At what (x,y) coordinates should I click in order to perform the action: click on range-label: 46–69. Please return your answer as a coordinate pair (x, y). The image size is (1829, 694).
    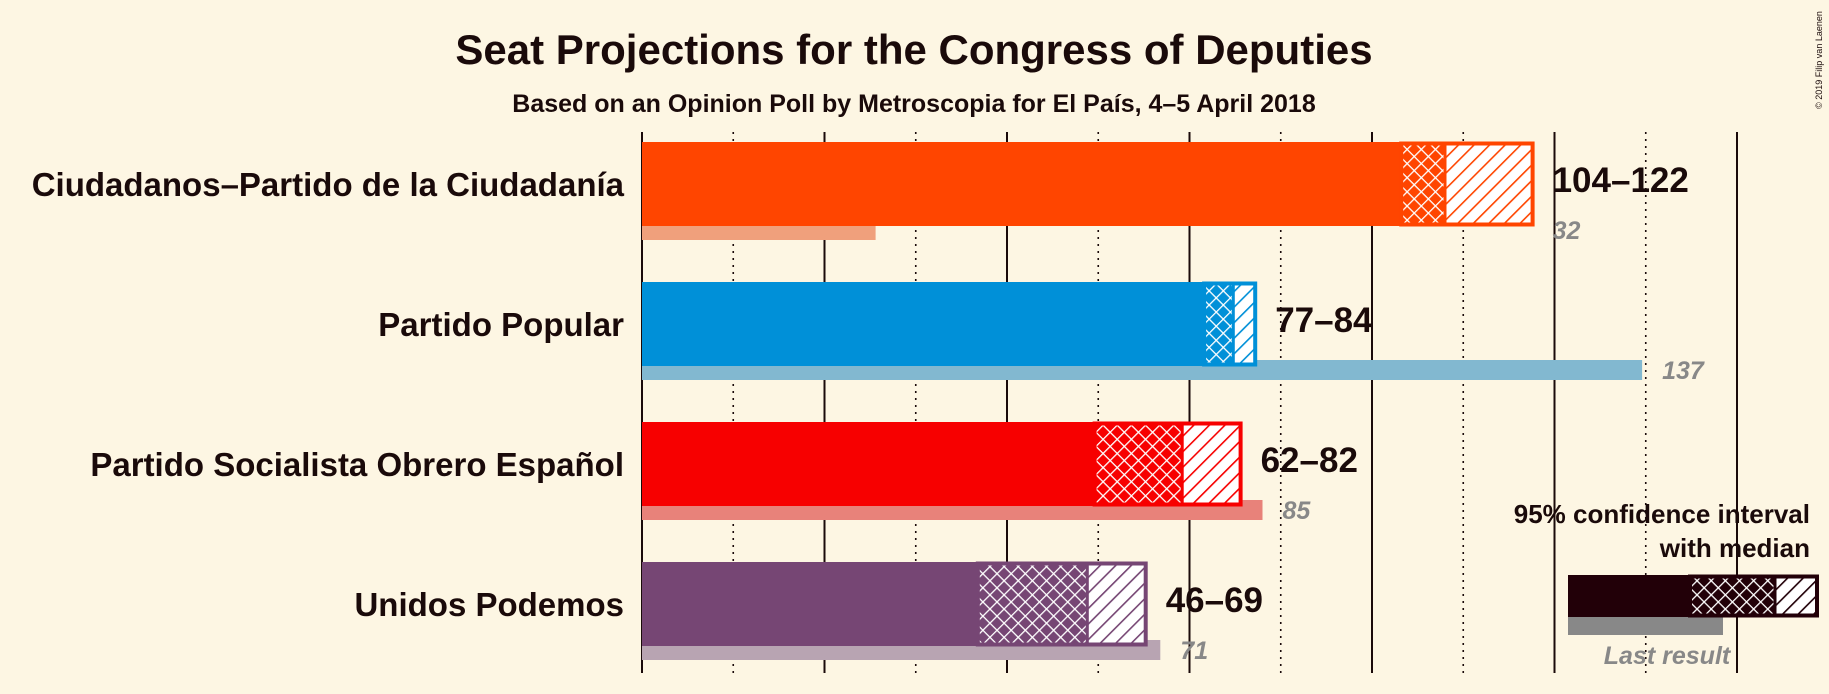
    Looking at the image, I should click on (1214, 600).